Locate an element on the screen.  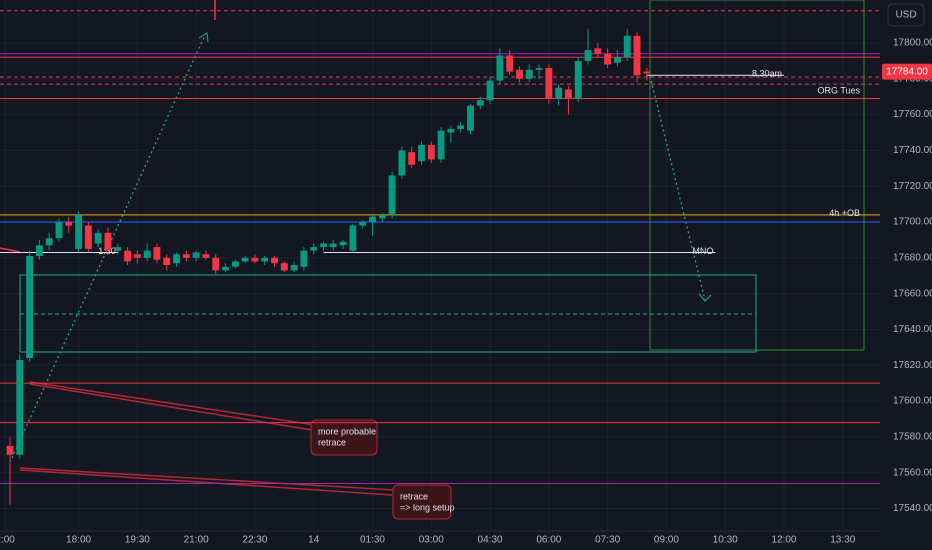
currency: USD is located at coordinates (905, 15).